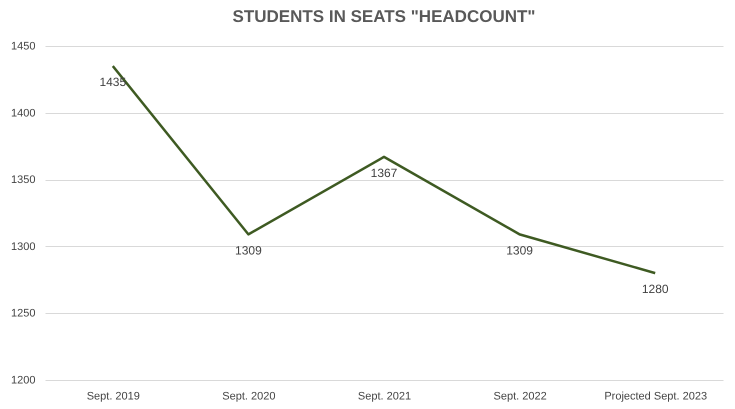 The image size is (735, 409). I want to click on y-tick-label: 1450, so click(23, 46).